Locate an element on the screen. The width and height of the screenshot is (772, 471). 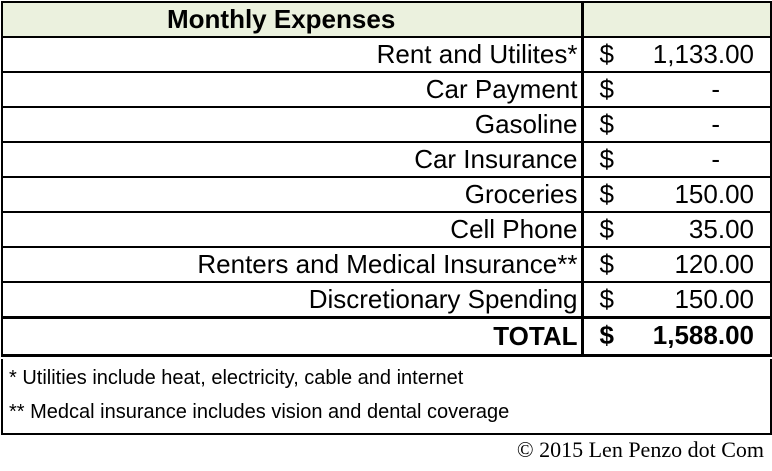
expense-row: Car Insurance $ - is located at coordinates (386, 159).